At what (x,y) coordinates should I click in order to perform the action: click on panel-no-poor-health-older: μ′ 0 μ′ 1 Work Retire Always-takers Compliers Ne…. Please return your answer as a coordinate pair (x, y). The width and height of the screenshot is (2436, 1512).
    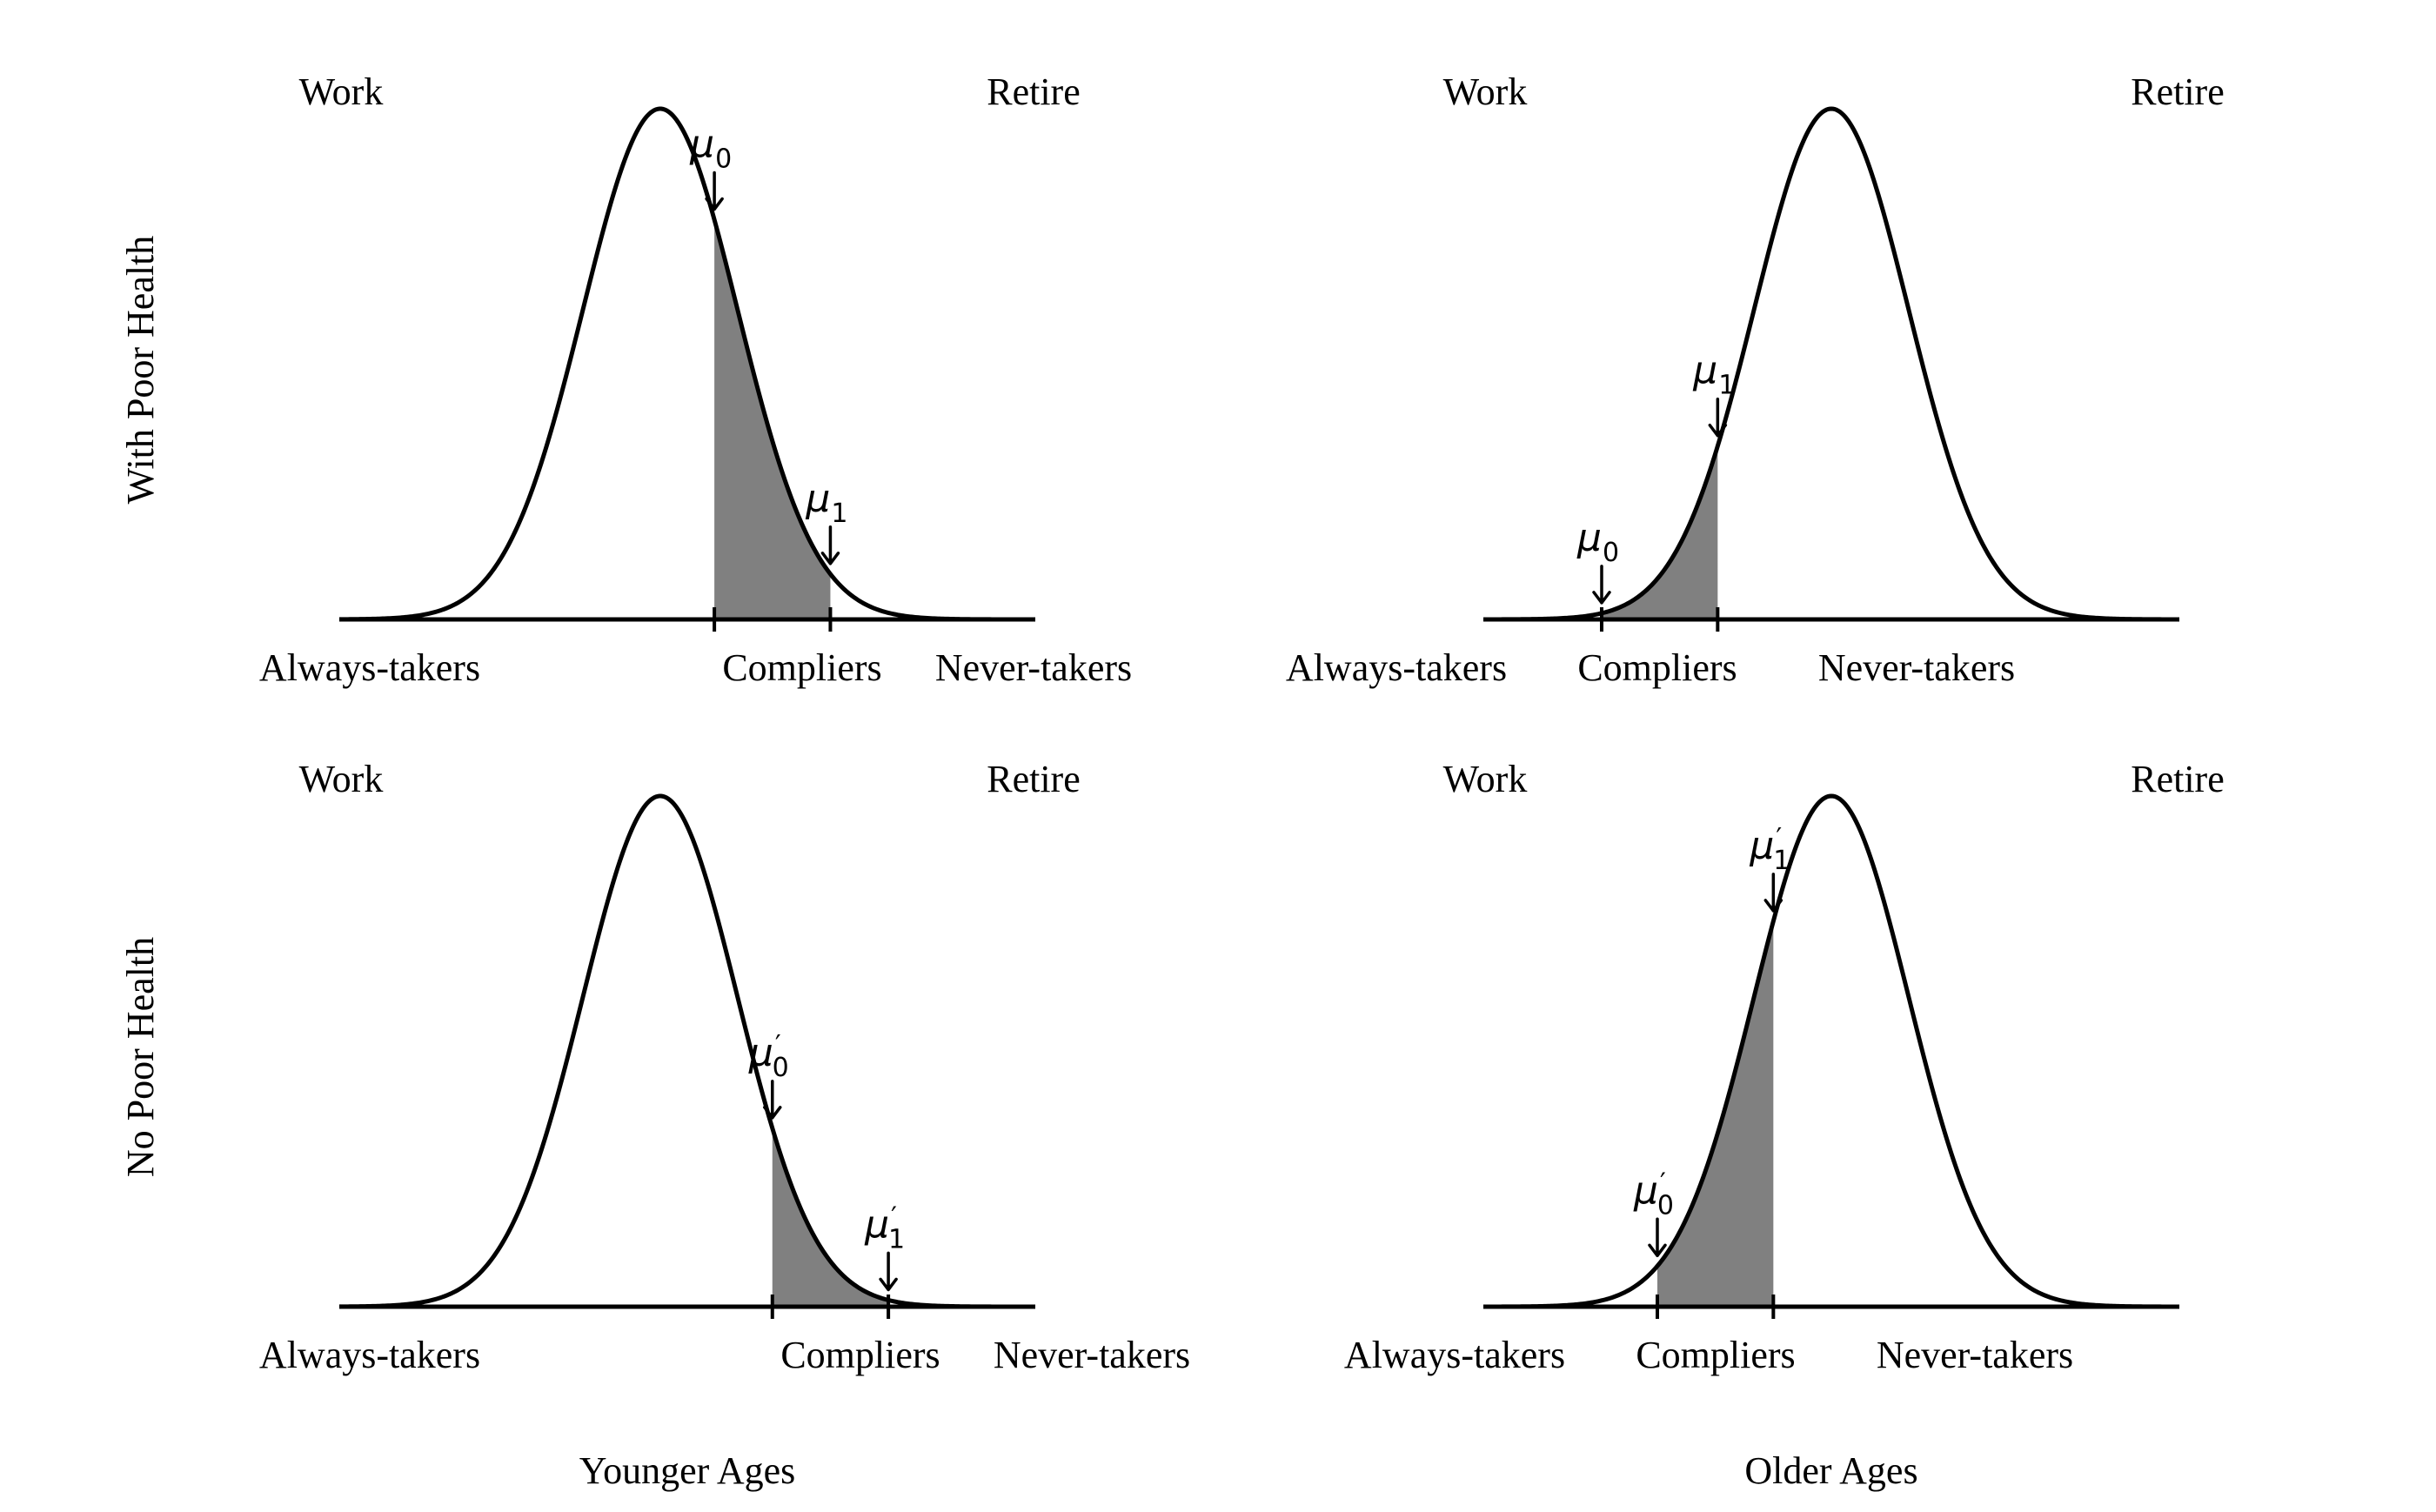
    Looking at the image, I should click on (1784, 1067).